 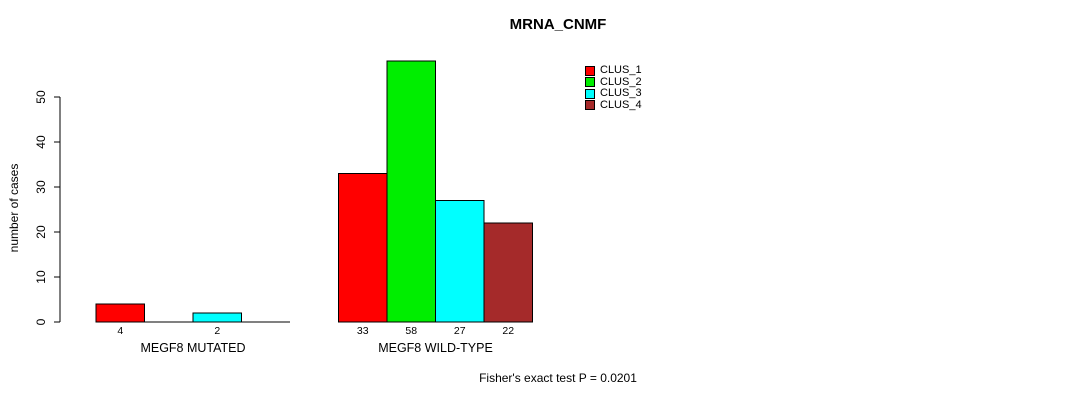 I want to click on y-tick-label: 0, so click(x=41, y=321).